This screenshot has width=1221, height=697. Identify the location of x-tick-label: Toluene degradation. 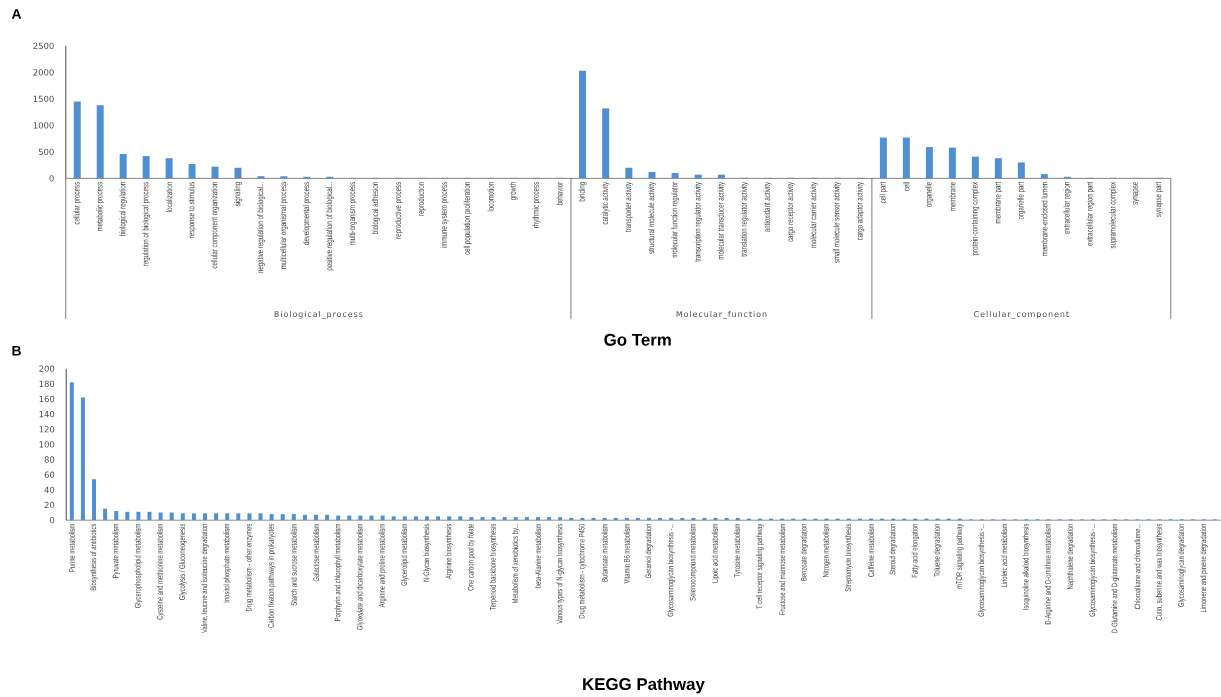
(937, 550).